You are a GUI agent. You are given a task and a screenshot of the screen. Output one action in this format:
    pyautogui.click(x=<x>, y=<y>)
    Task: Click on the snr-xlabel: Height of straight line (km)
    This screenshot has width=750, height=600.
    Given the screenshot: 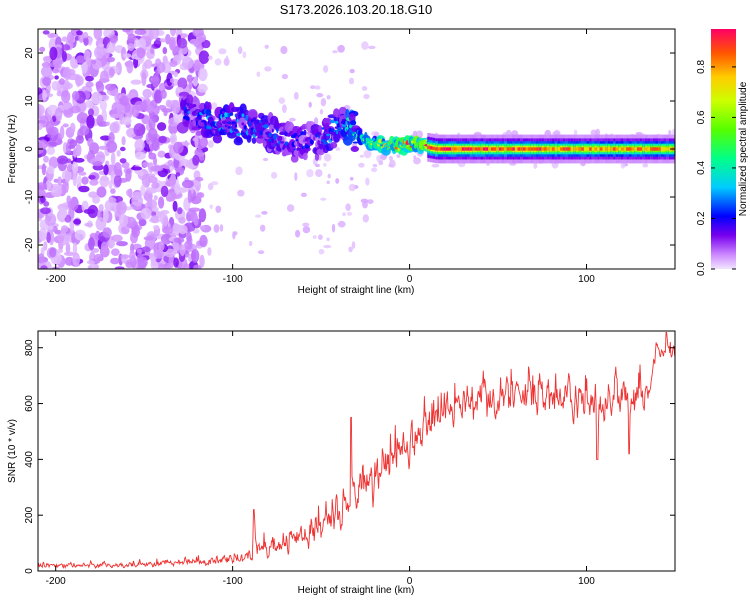 What is the action you would take?
    pyautogui.click(x=356, y=590)
    